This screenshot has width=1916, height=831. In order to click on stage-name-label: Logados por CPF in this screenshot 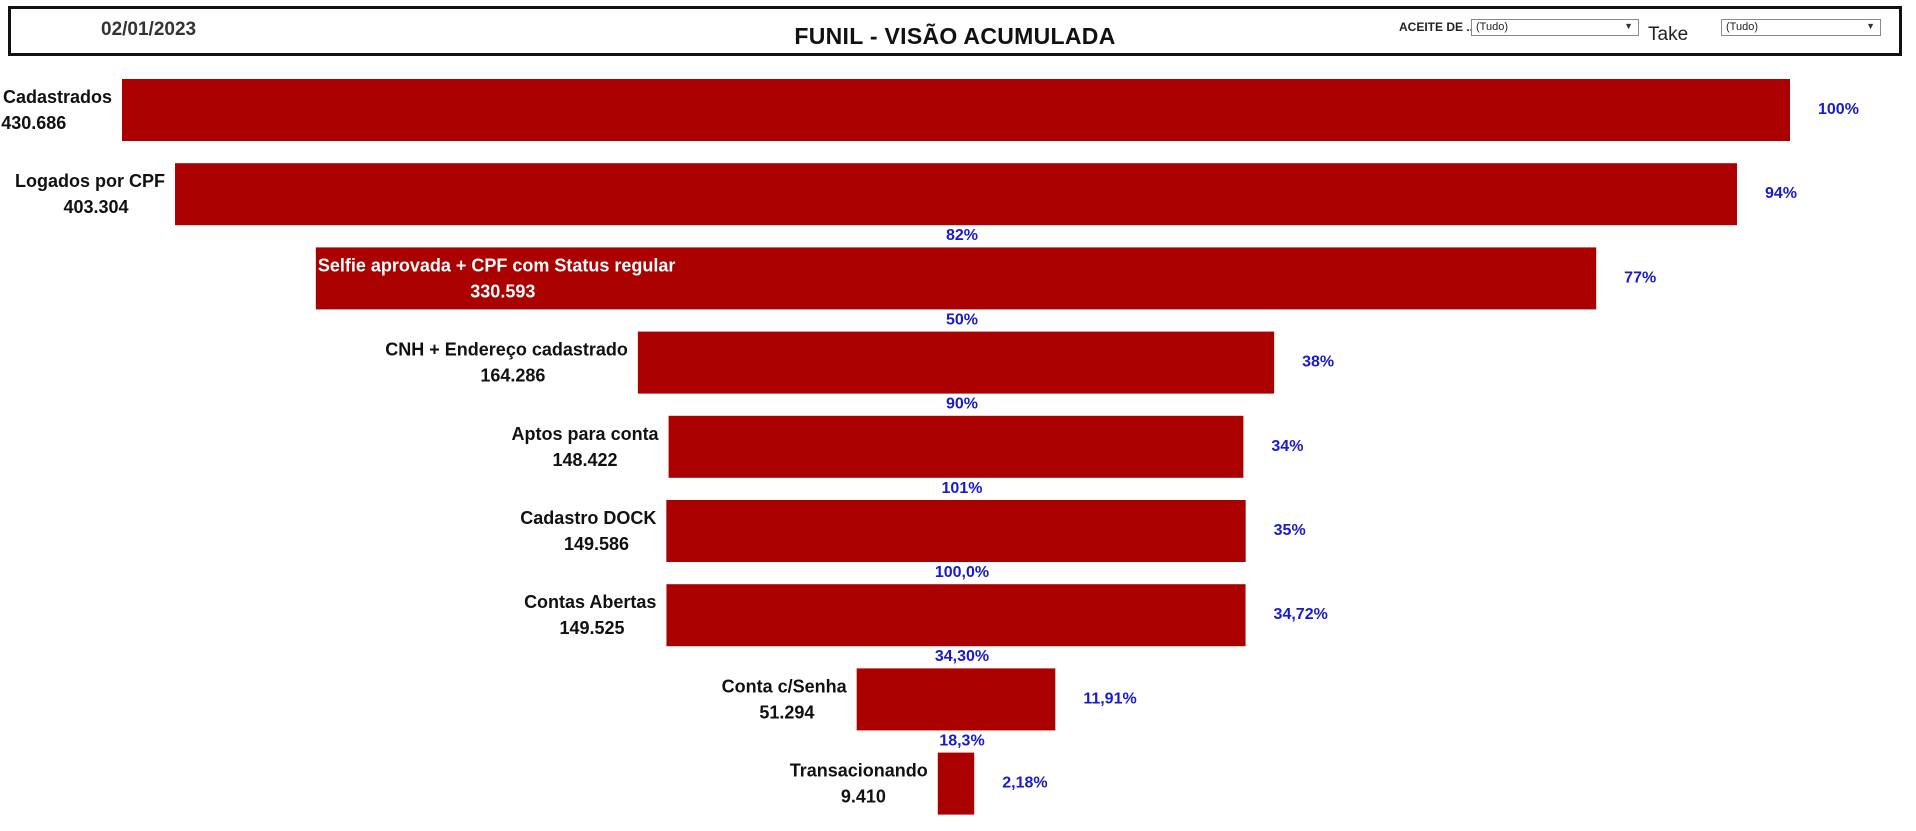, I will do `click(90, 181)`.